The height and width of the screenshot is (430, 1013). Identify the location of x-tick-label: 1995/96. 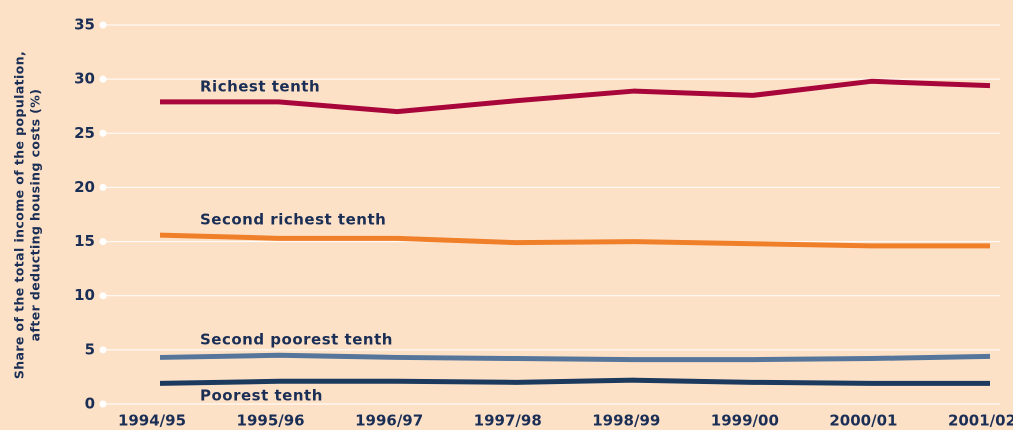
(271, 421).